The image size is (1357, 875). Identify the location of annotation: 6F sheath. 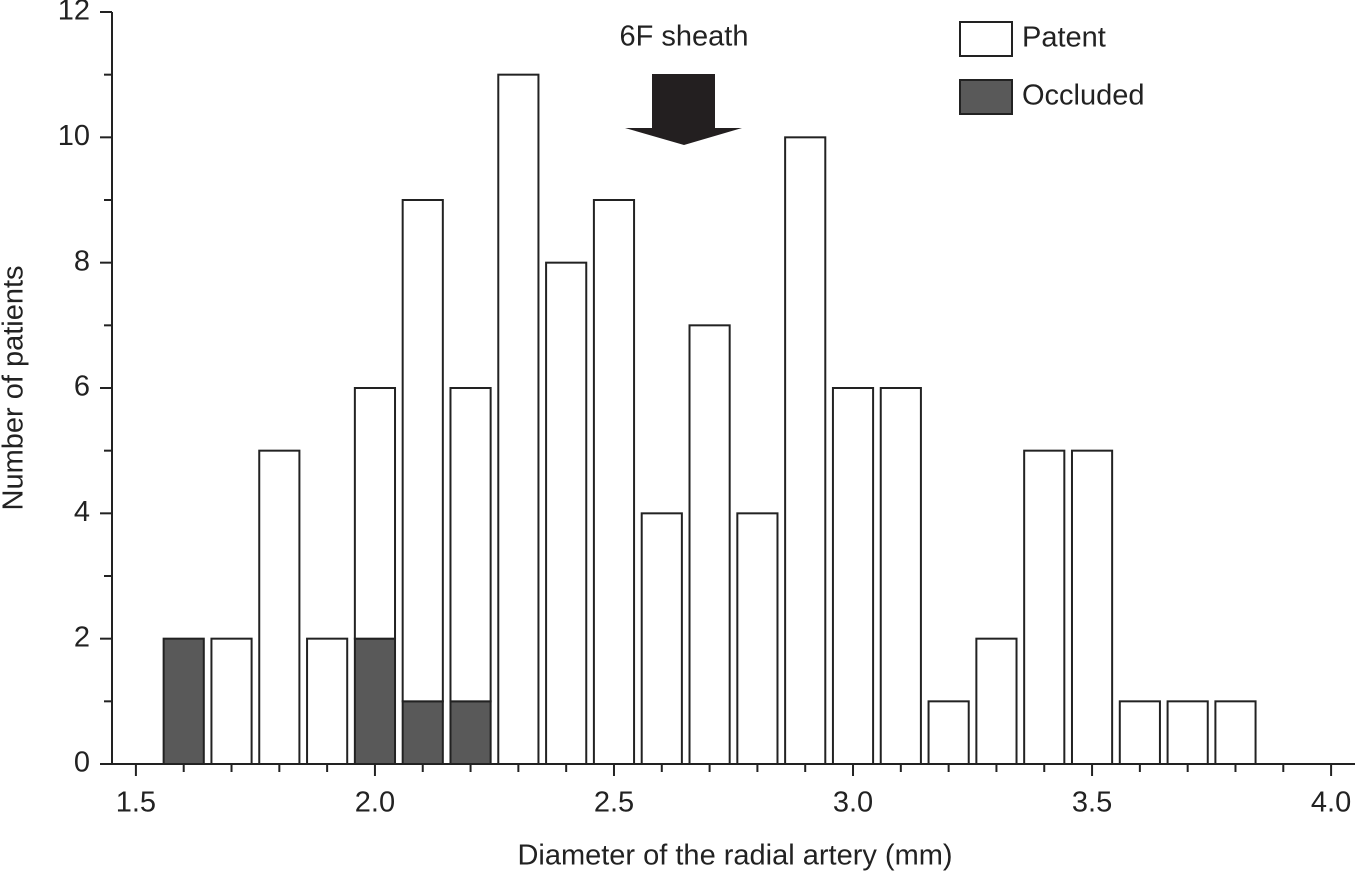
(684, 37).